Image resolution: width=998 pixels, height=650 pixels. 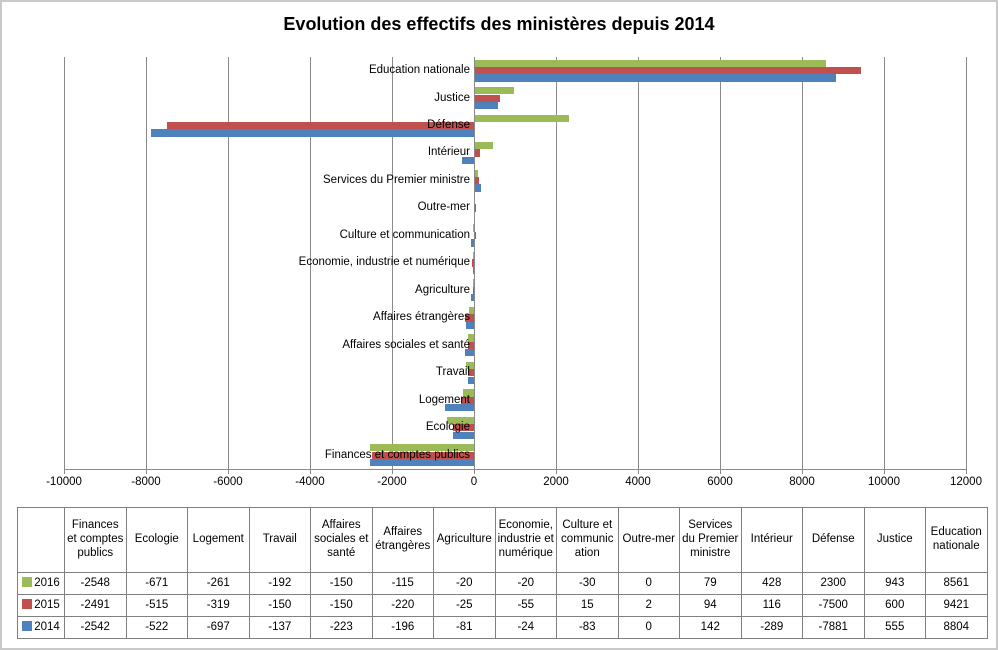 What do you see at coordinates (146, 482) in the screenshot?
I see `x-tick-label: -8000` at bounding box center [146, 482].